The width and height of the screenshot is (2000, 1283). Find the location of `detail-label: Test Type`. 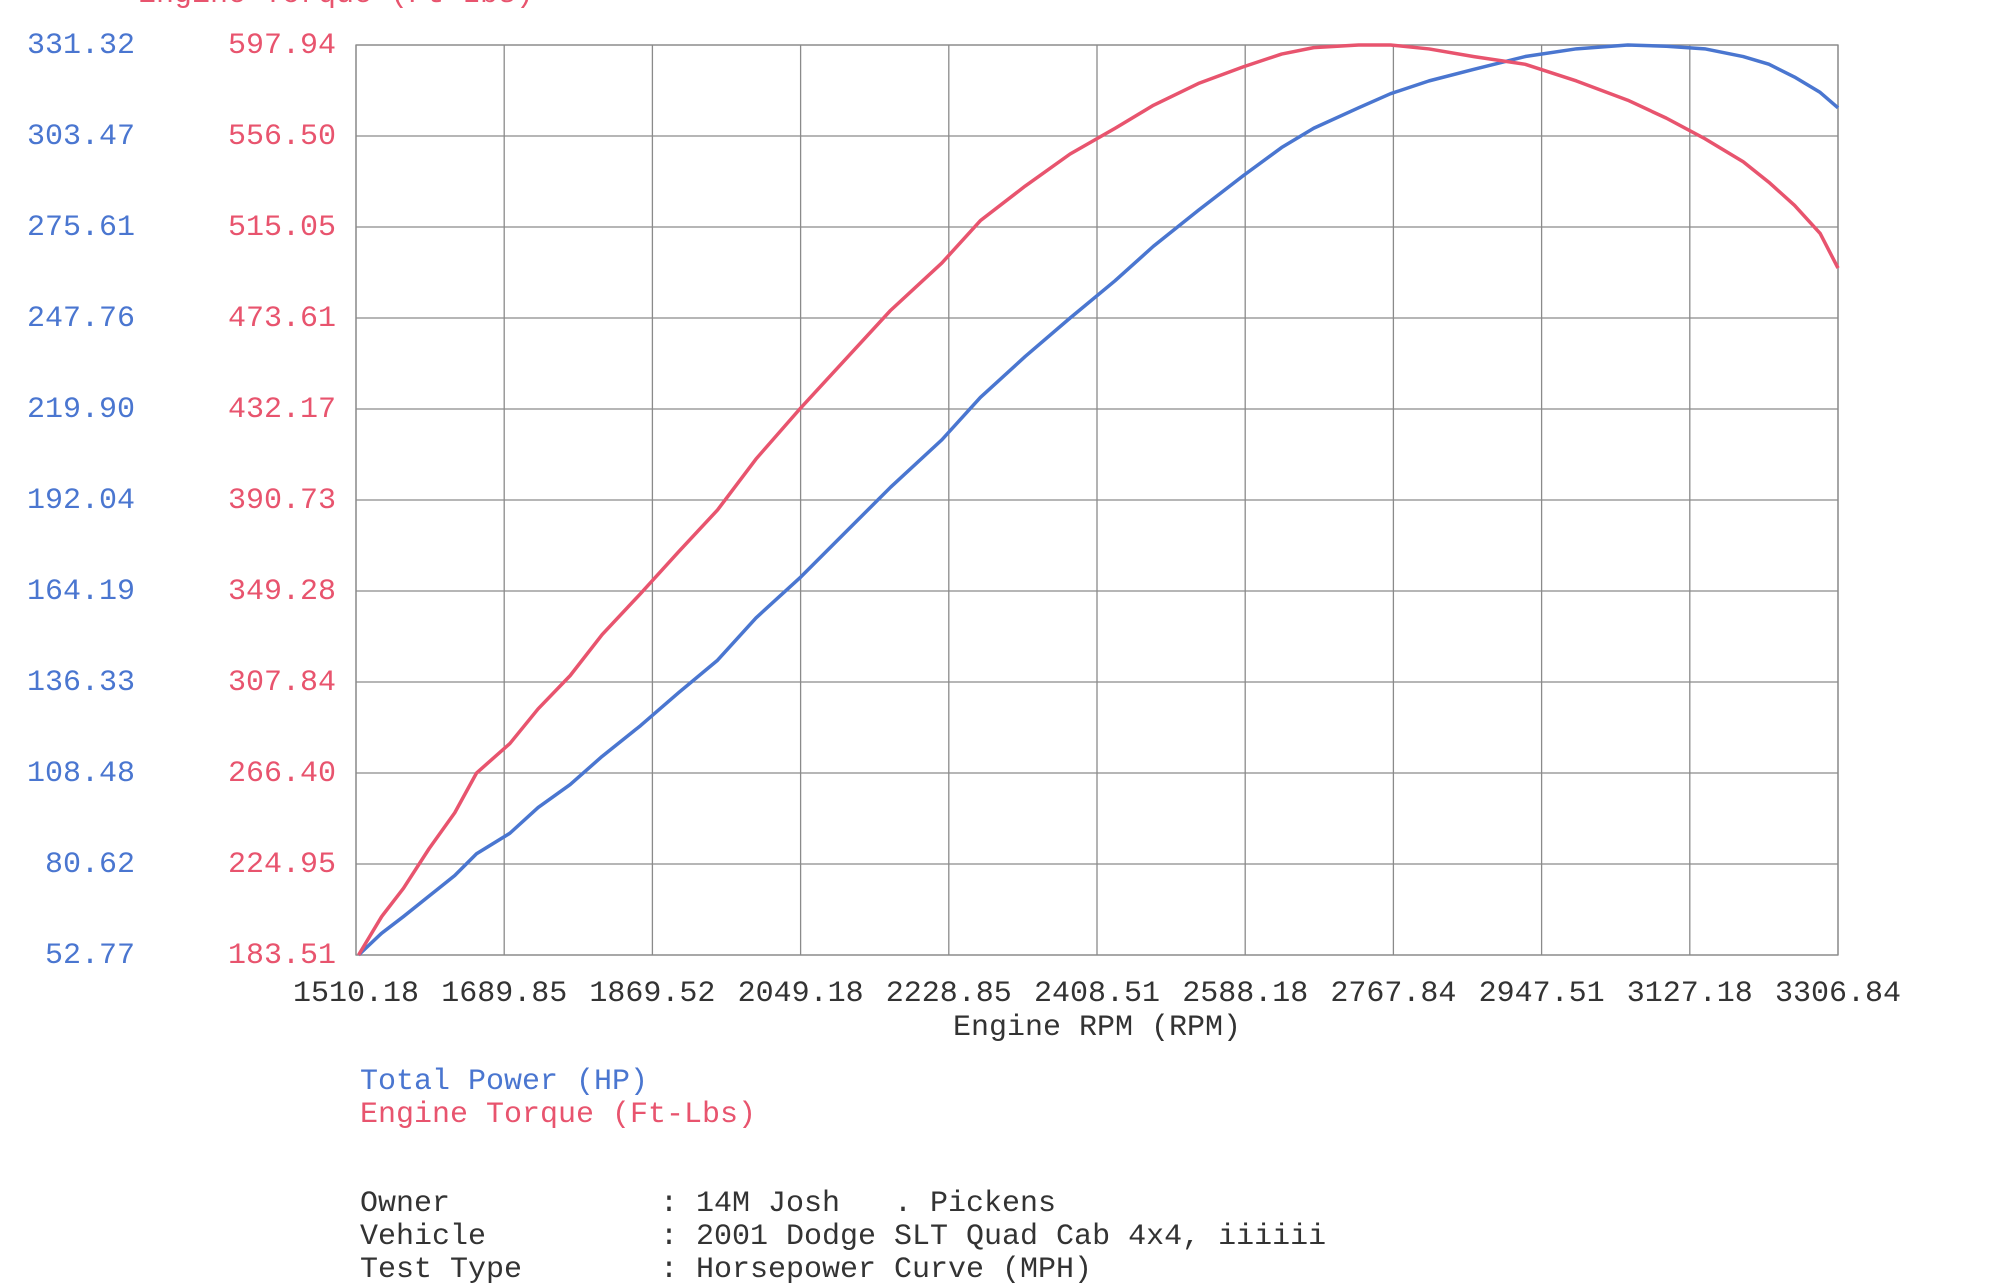

detail-label: Test Type is located at coordinates (441, 1268).